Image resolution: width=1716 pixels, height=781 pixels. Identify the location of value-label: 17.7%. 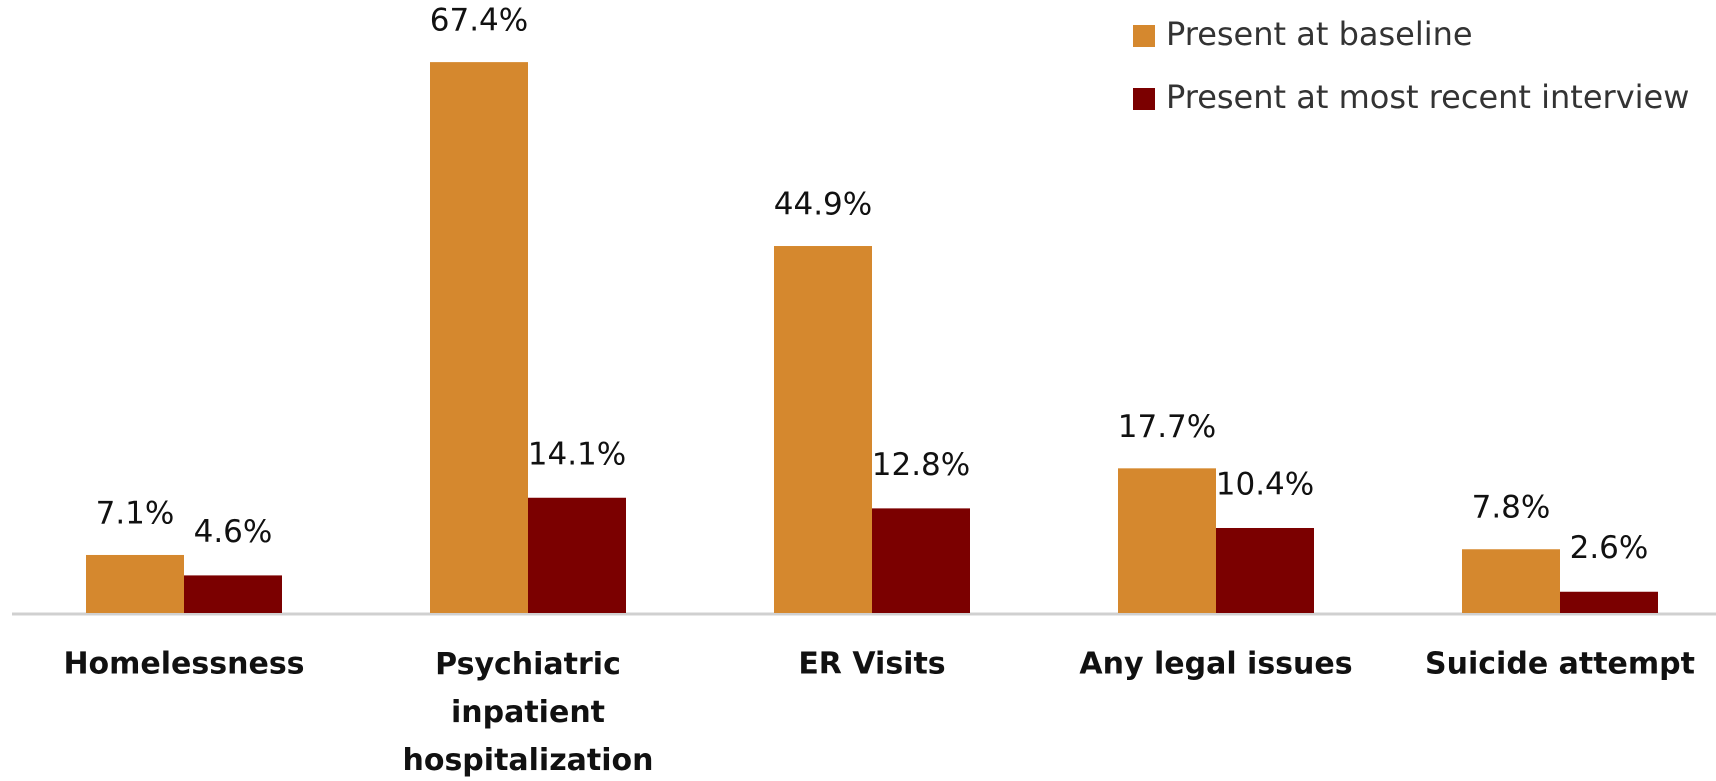
(1167, 427).